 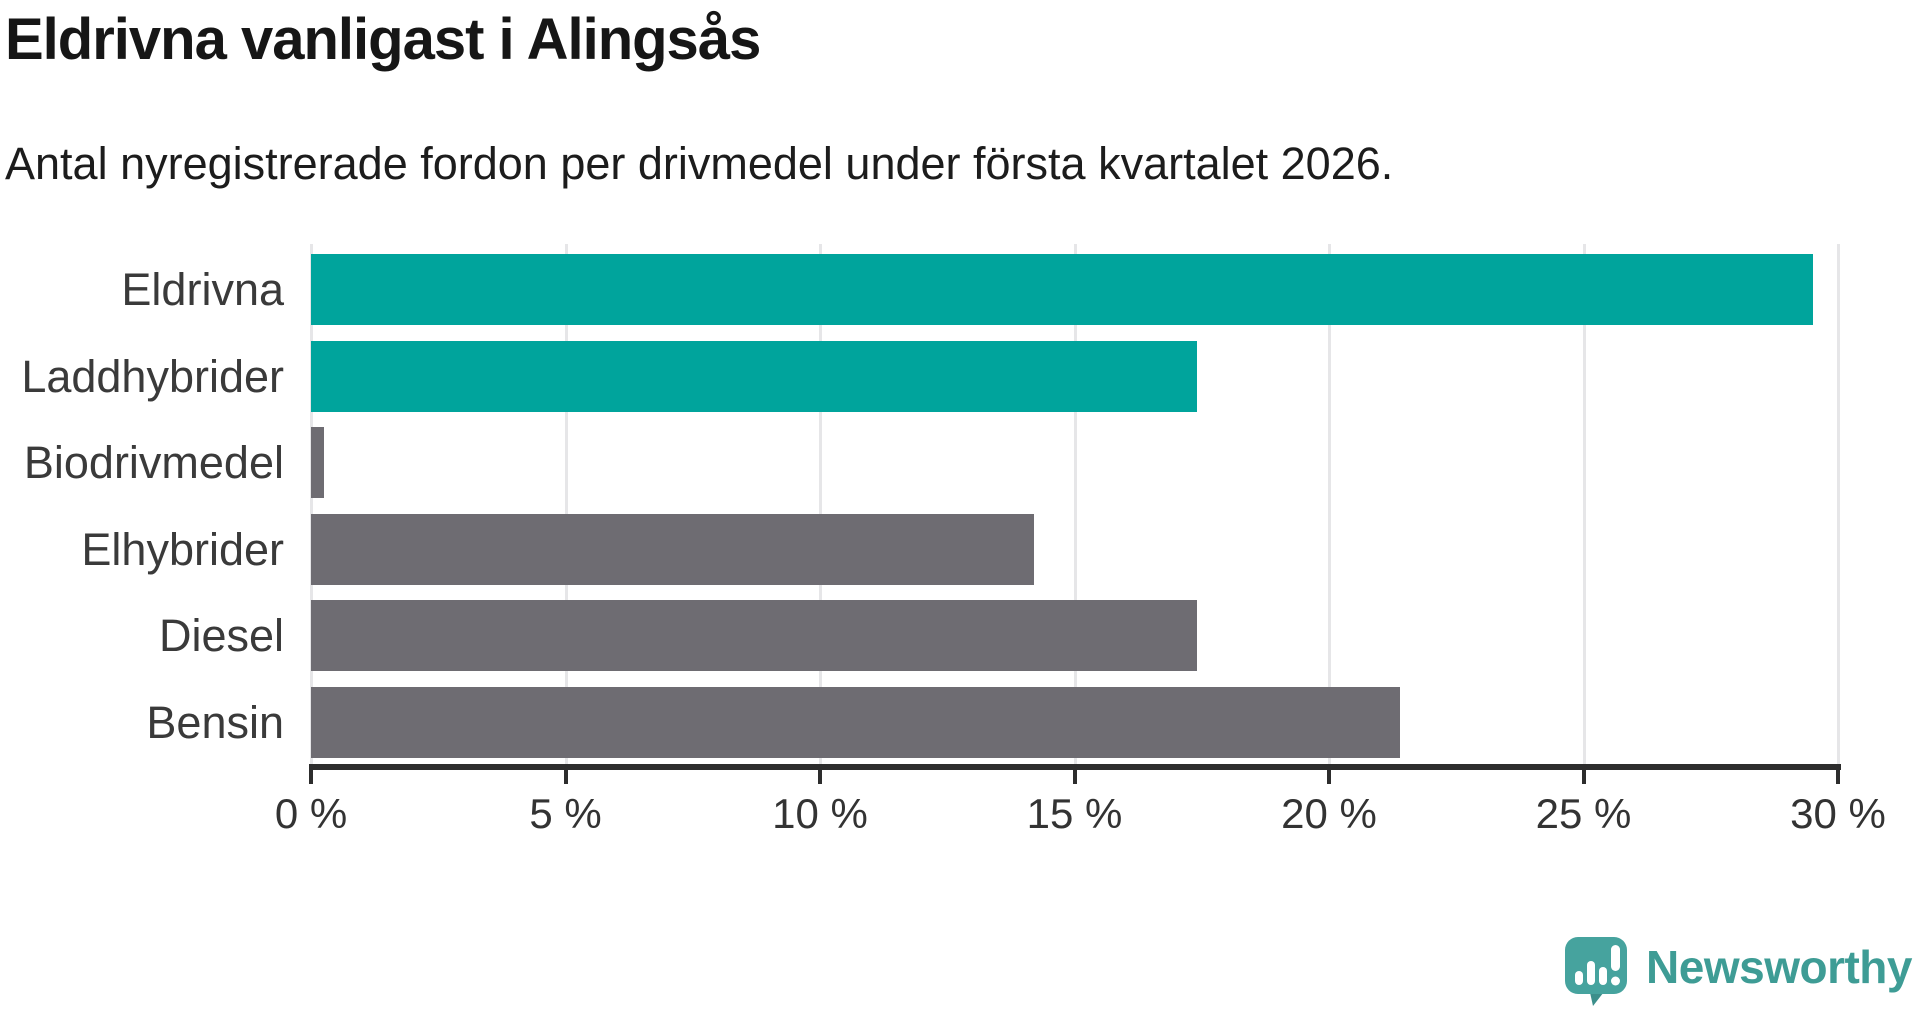 I want to click on chart-title: Eldrivna vanligast i Alingsås, so click(x=383, y=39).